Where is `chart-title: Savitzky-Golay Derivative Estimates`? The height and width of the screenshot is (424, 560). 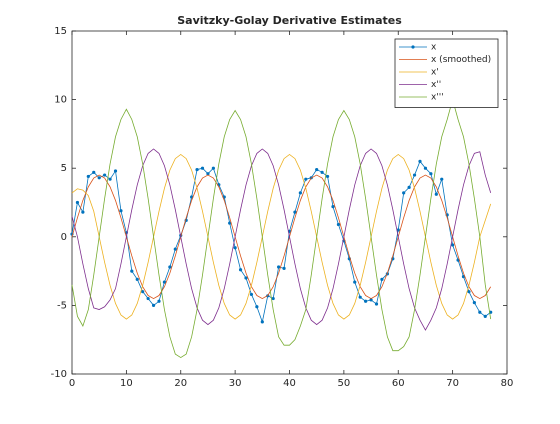
chart-title: Savitzky-Golay Derivative Estimates is located at coordinates (289, 20).